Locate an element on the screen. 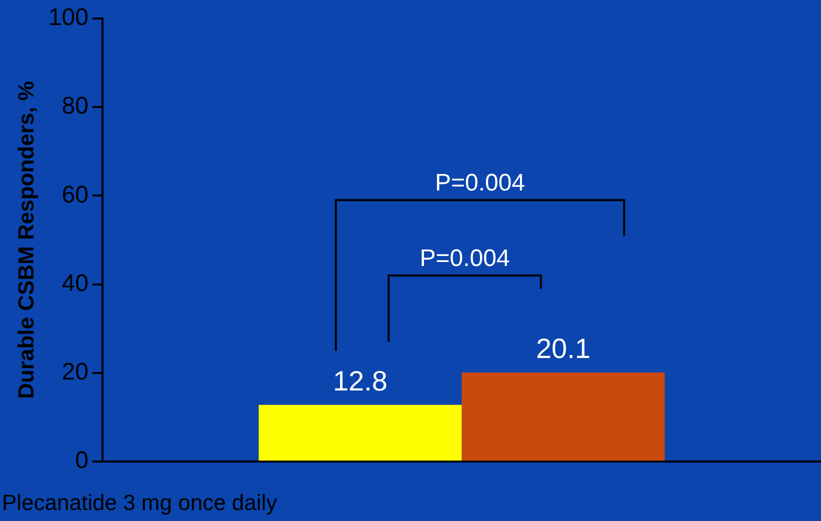 The height and width of the screenshot is (521, 821). y-axis-title: Durable CSBM Responders, % is located at coordinates (25, 240).